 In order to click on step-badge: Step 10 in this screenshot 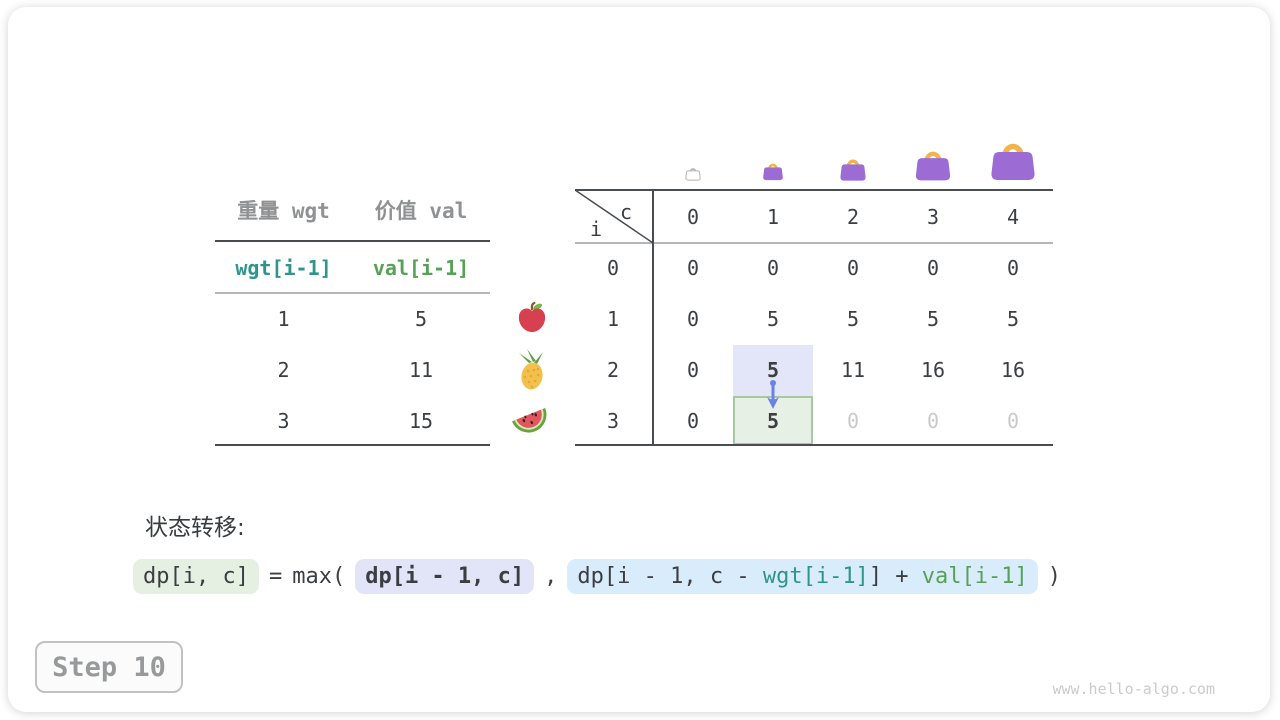, I will do `click(109, 667)`.